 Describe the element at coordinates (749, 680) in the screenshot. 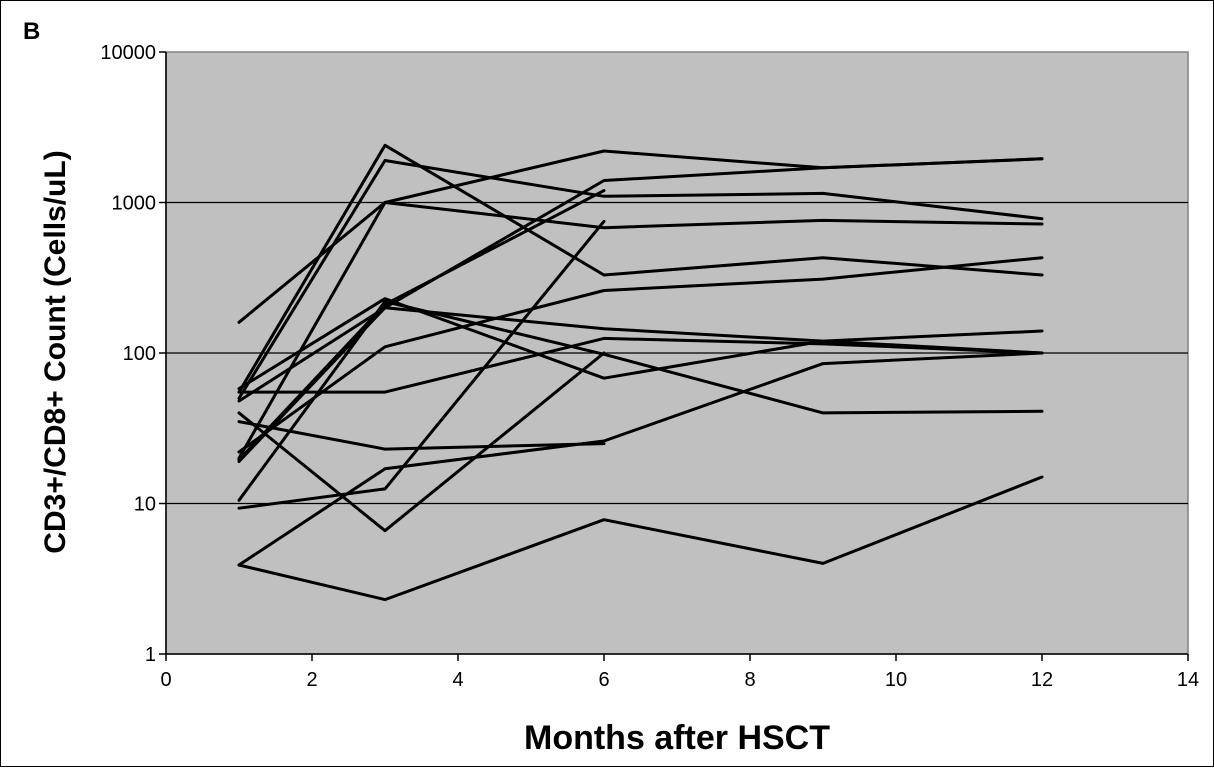

I see `x-tick-label: 8` at that location.